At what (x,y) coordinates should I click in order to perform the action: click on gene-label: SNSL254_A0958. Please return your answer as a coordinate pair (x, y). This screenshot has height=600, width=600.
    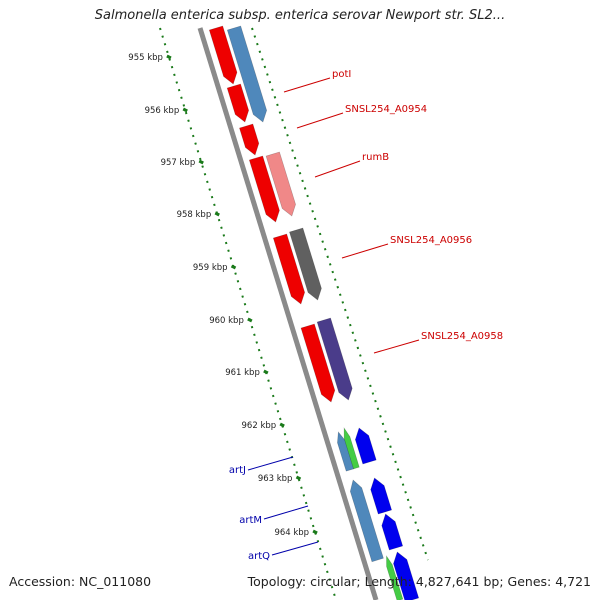
    Looking at the image, I should click on (462, 336).